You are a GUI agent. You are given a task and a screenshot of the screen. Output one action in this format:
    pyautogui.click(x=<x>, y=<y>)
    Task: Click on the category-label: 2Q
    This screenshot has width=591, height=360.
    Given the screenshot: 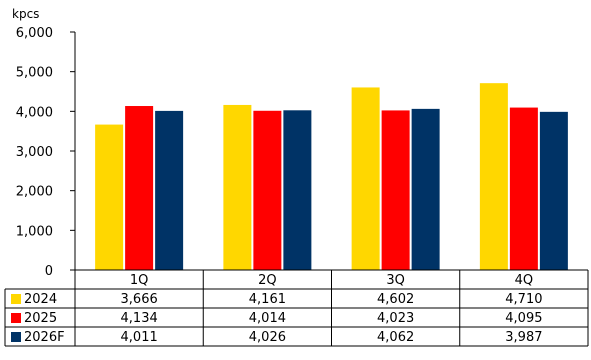 What is the action you would take?
    pyautogui.click(x=267, y=280)
    